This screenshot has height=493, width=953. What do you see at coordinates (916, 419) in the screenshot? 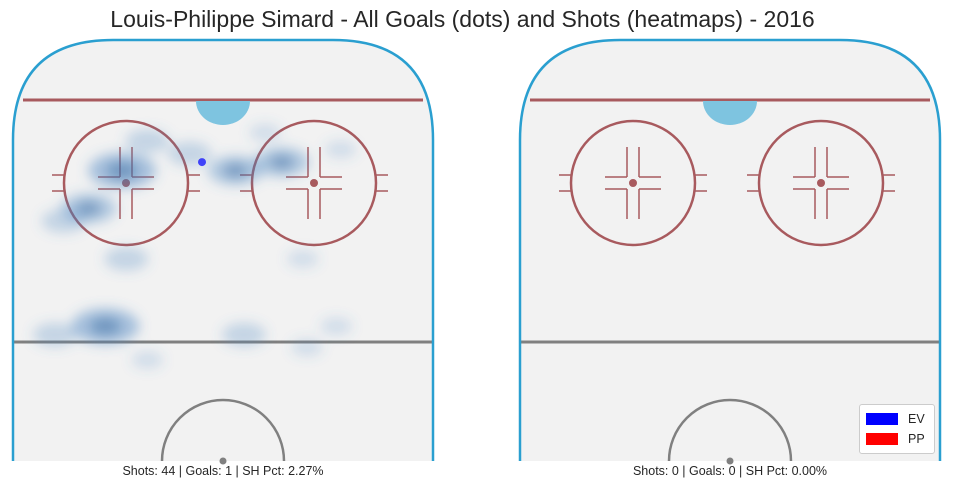
I see `legend-label-ev: EV` at bounding box center [916, 419].